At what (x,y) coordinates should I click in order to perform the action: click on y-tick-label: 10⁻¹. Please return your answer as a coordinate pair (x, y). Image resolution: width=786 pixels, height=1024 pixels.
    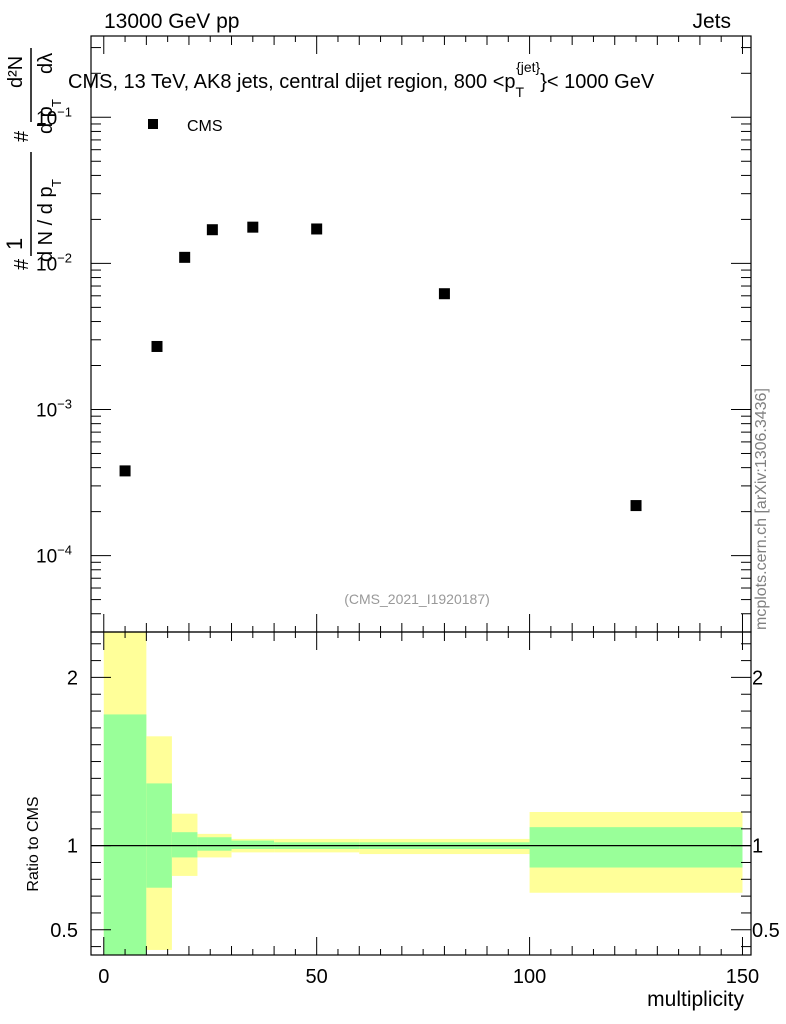
    Looking at the image, I should click on (54, 116).